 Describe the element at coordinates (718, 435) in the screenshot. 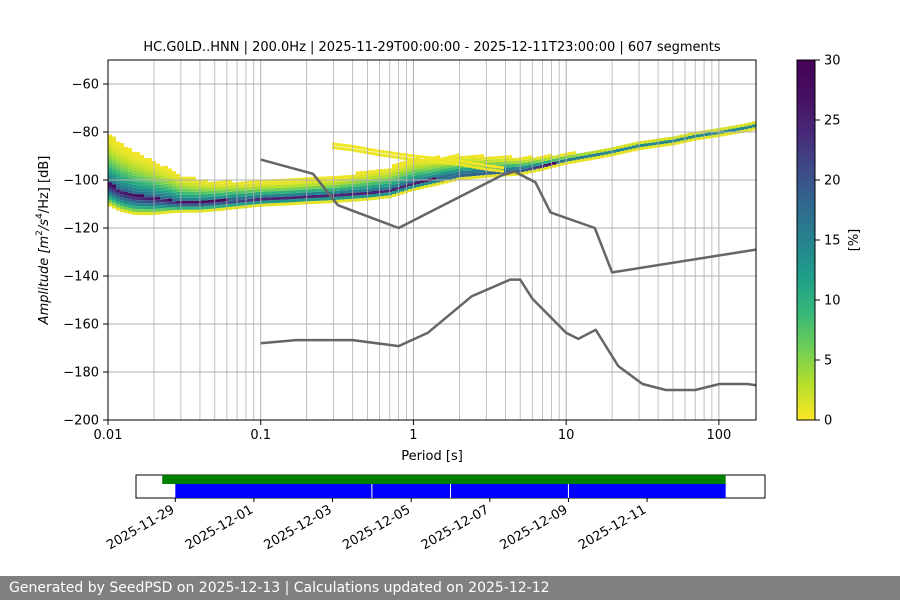

I see `x-tick-label: 100` at that location.